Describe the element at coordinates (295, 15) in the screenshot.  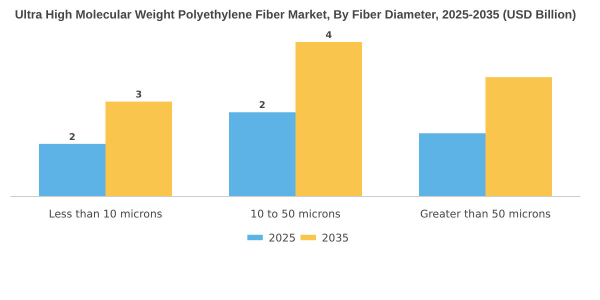
I see `chart-title: Ultra High Molecular Weight Polyethylene Fiber Market, By Fiber Diameter, 2025-2035 (USD Billion)` at that location.